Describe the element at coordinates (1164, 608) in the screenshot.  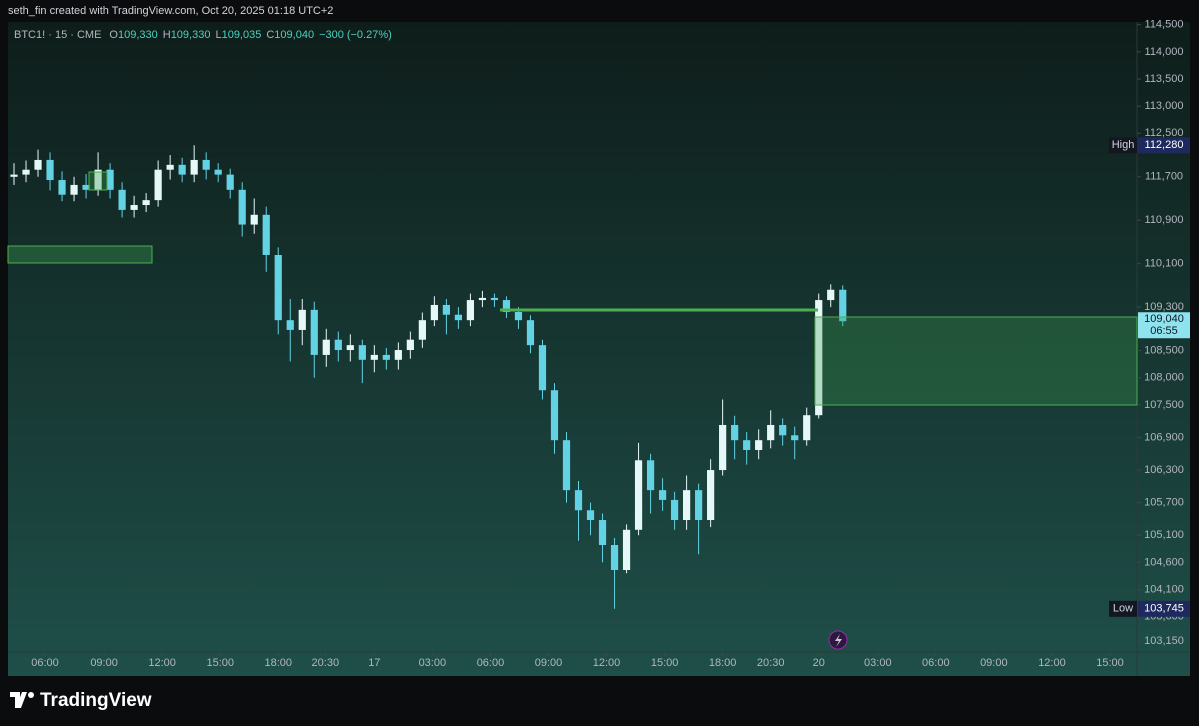
I see `marker-value-box` at that location.